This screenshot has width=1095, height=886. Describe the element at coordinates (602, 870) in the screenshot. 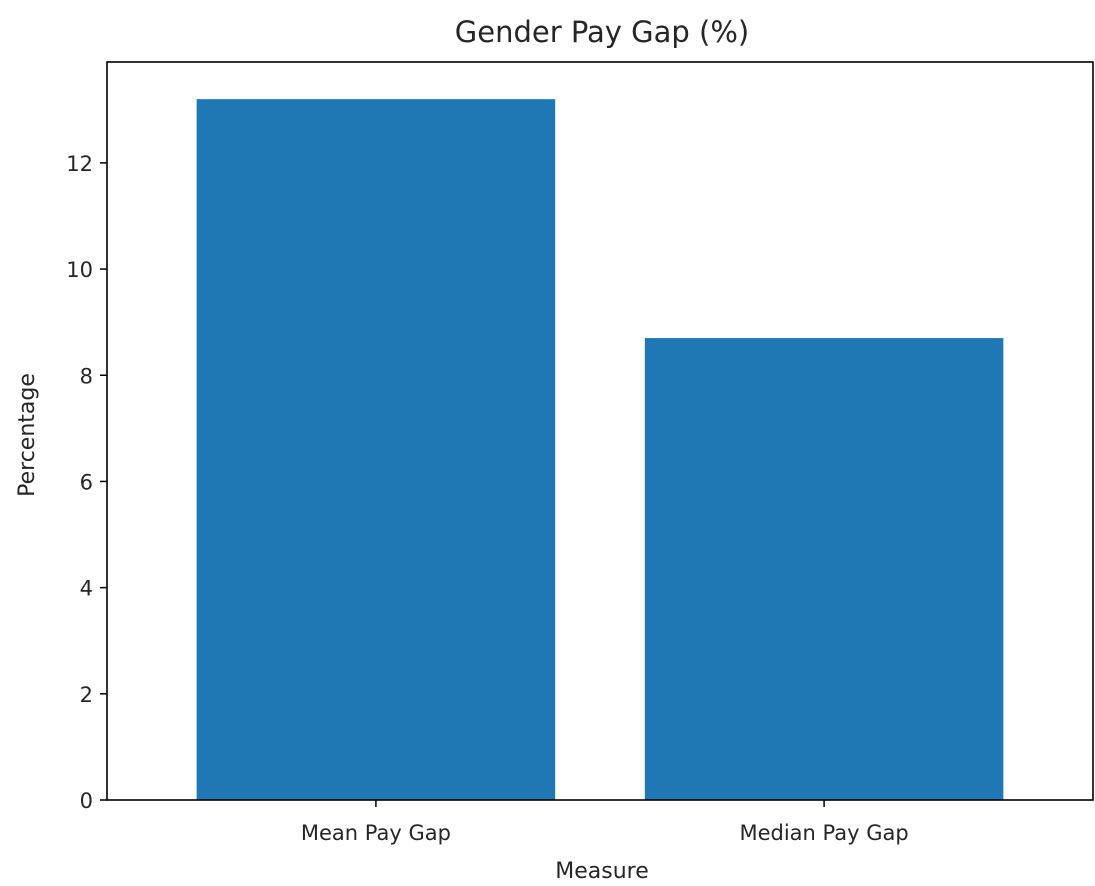

I see `x-axis-label: Measure` at that location.